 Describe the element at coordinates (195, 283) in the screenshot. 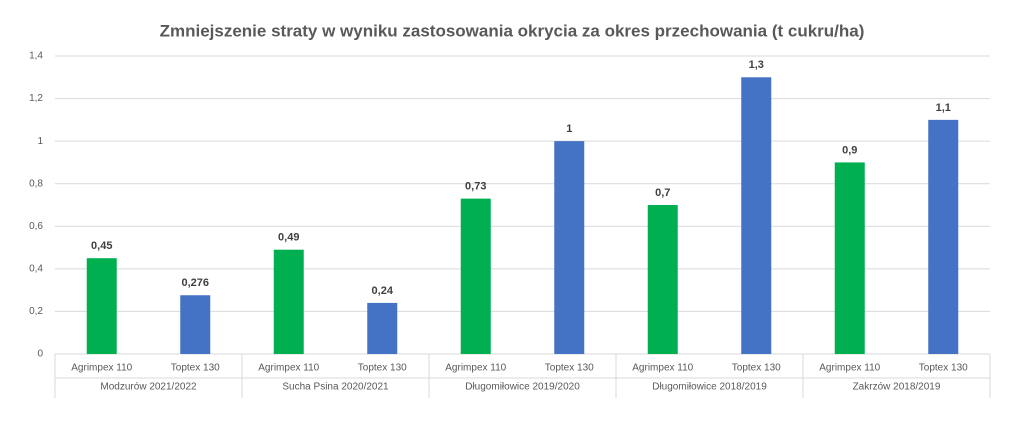

I see `data-label: 0,276` at that location.